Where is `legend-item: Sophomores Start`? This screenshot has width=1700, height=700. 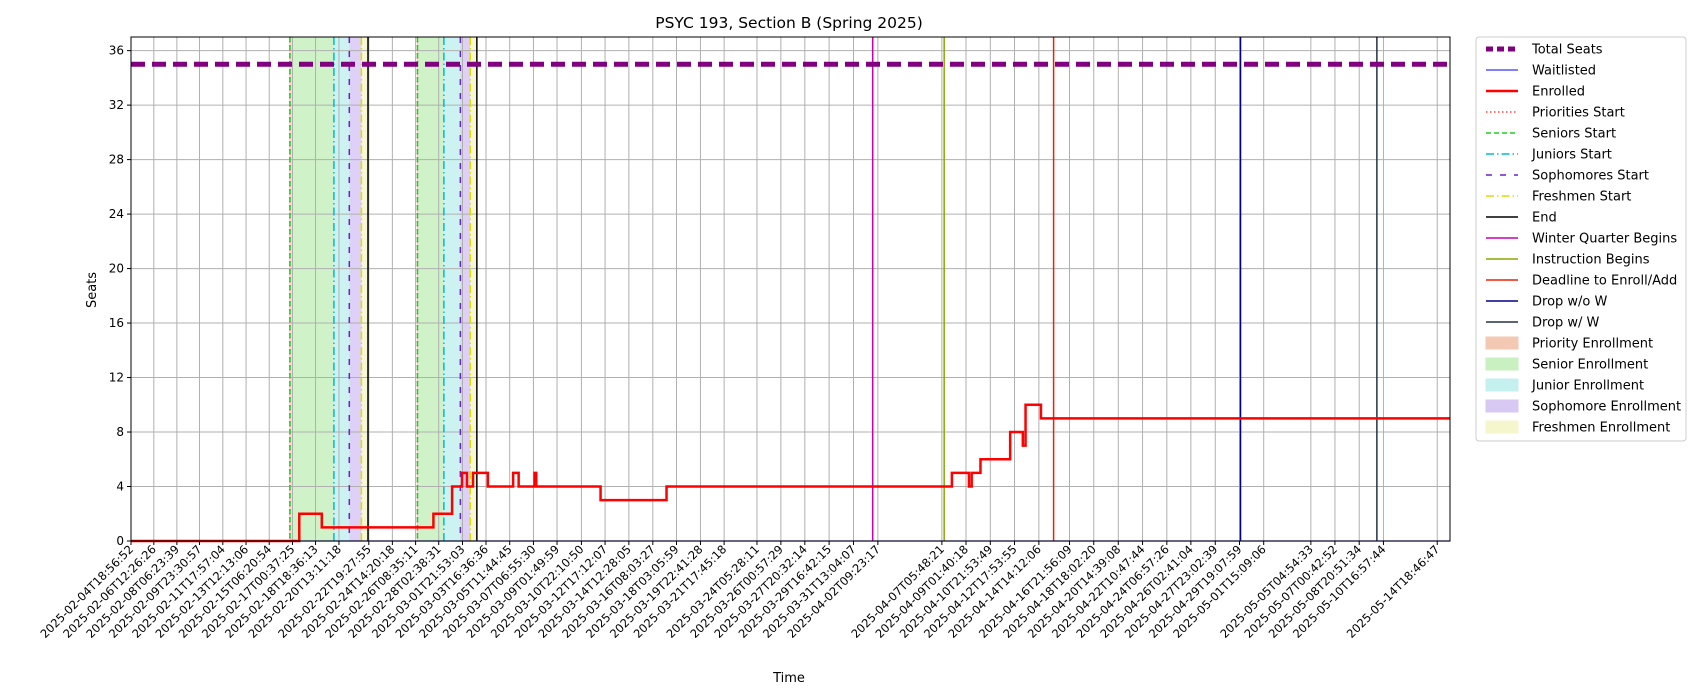 legend-item: Sophomores Start is located at coordinates (1567, 176).